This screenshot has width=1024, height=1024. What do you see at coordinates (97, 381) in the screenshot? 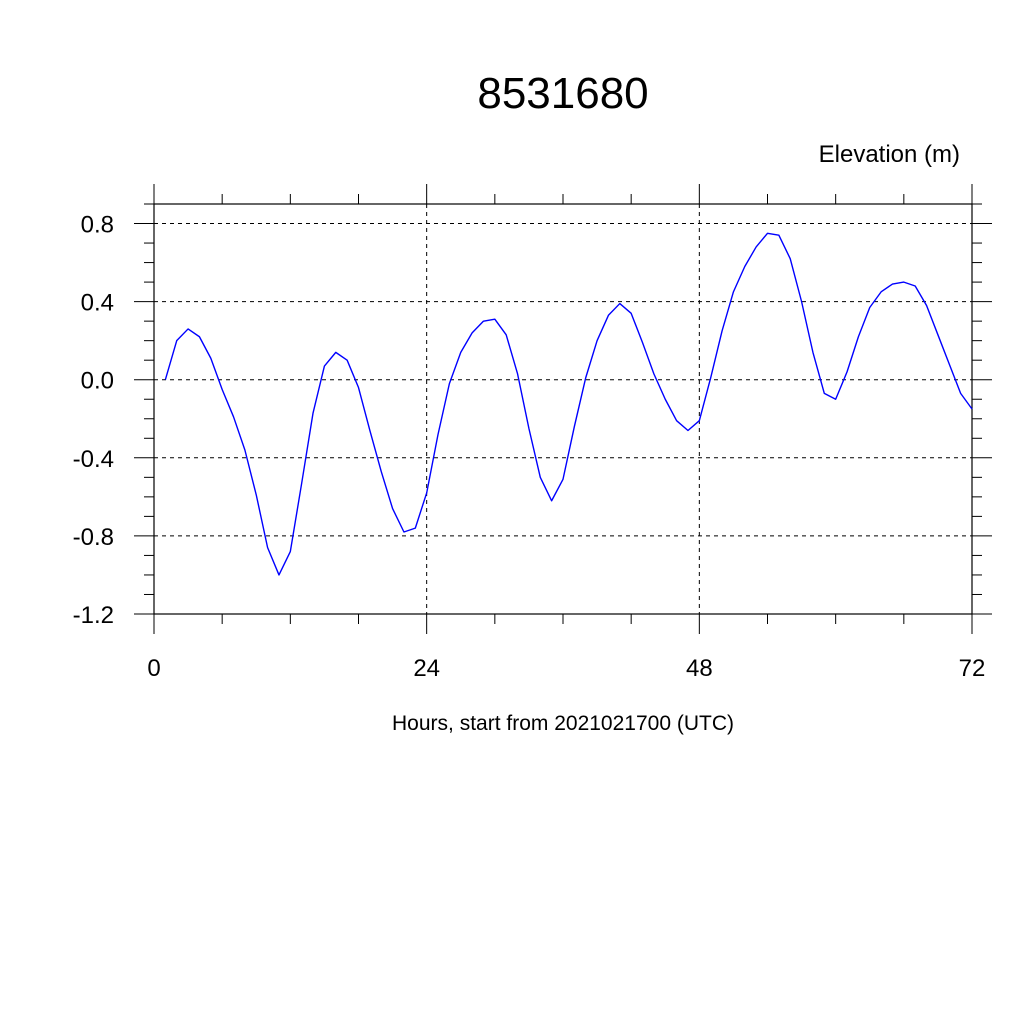
I see `y-tick-label: 0.0` at bounding box center [97, 381].